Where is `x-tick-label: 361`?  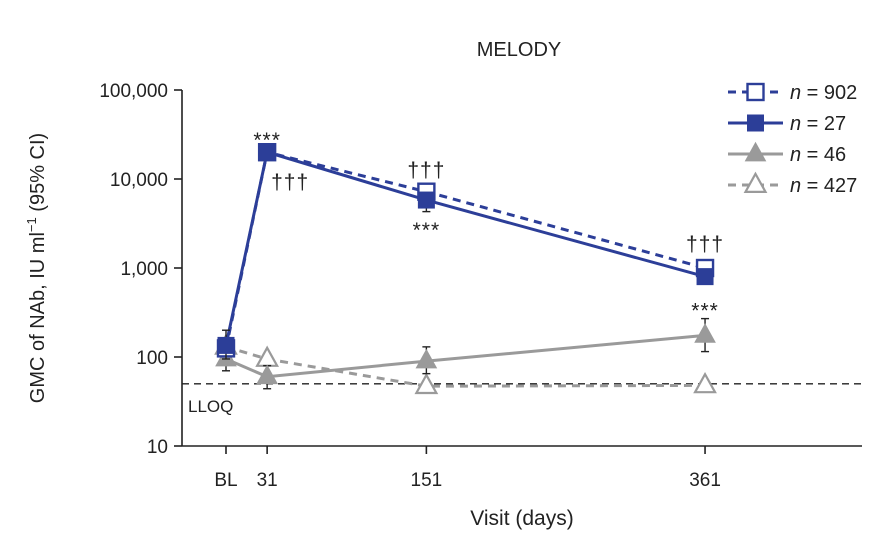 x-tick-label: 361 is located at coordinates (705, 480).